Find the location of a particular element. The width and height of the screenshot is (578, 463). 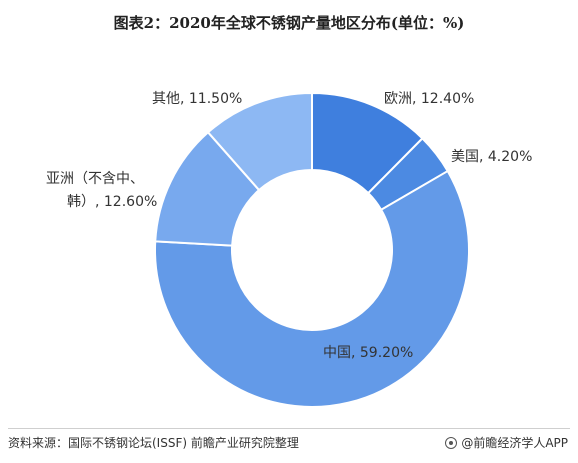

footer-divider is located at coordinates (289, 428).